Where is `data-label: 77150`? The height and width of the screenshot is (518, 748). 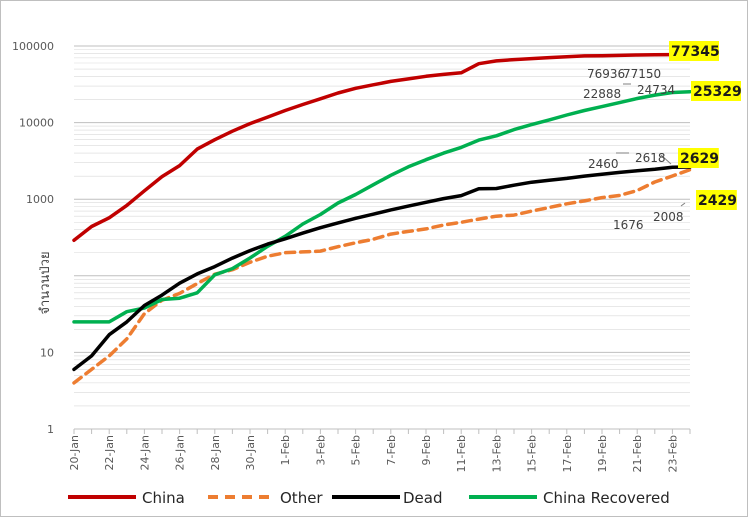 data-label: 77150 is located at coordinates (642, 74).